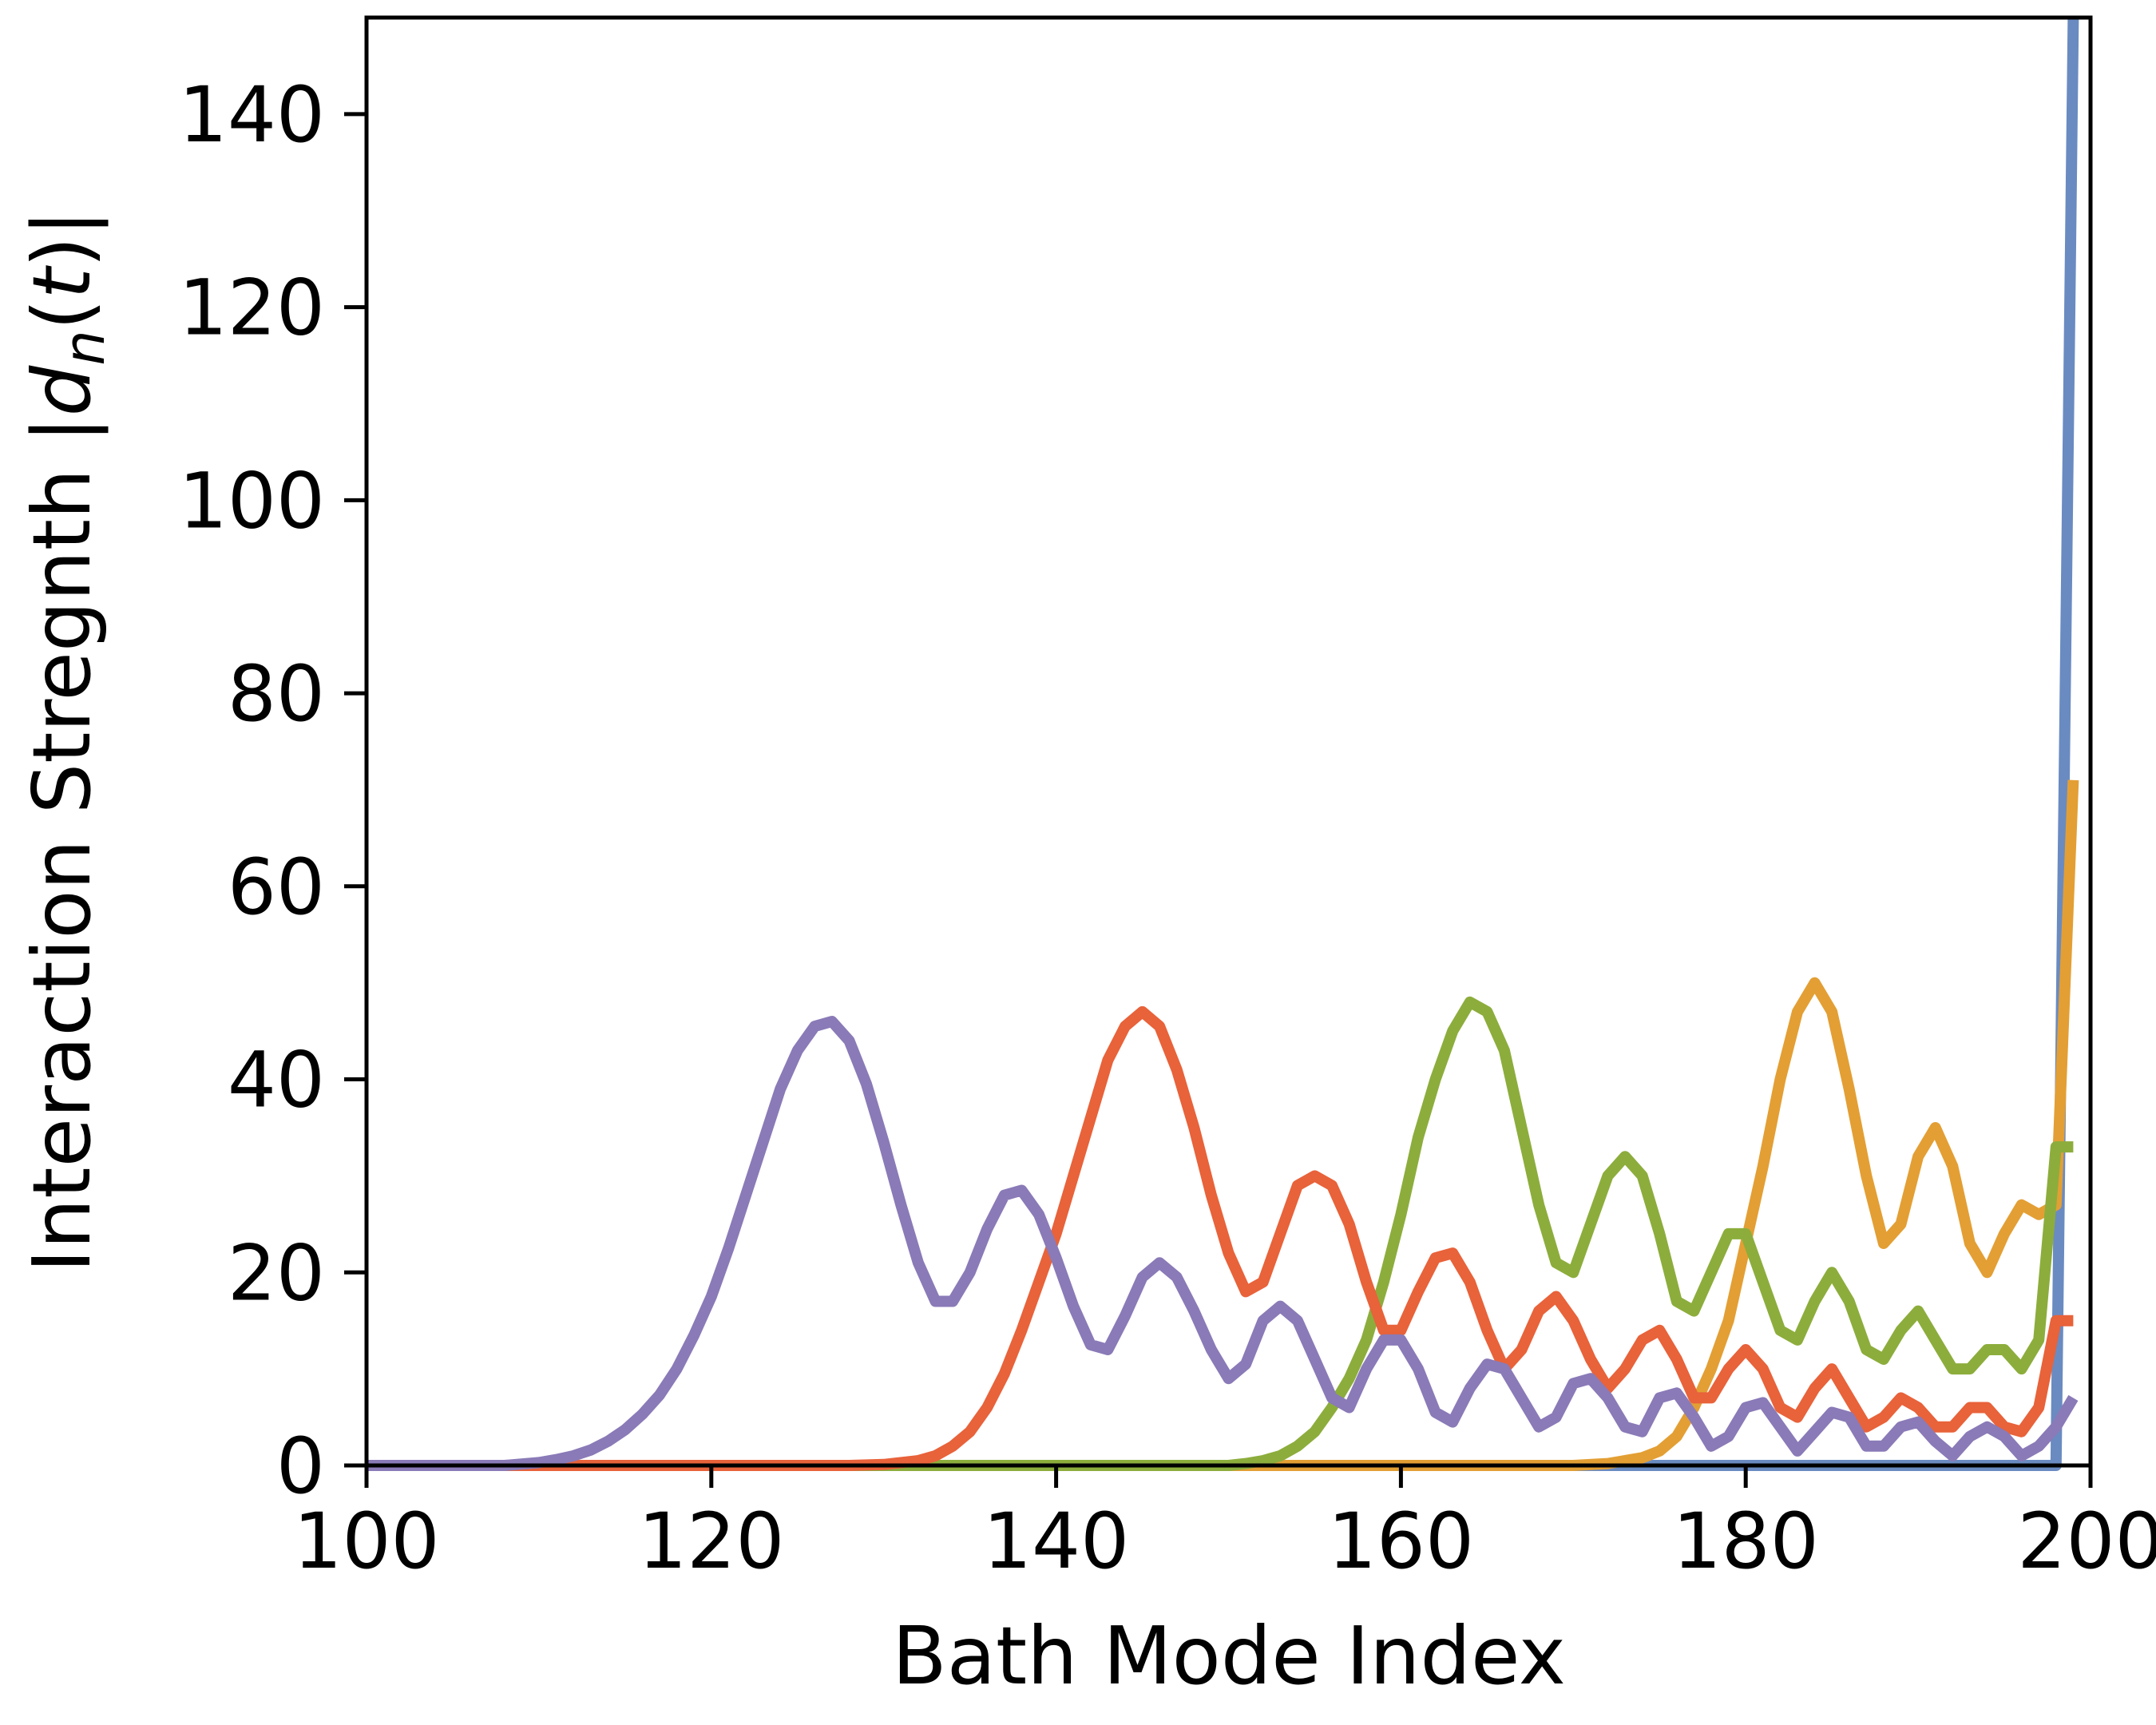 The width and height of the screenshot is (2156, 1725). What do you see at coordinates (2086, 1542) in the screenshot?
I see `x-tick-label: 200` at bounding box center [2086, 1542].